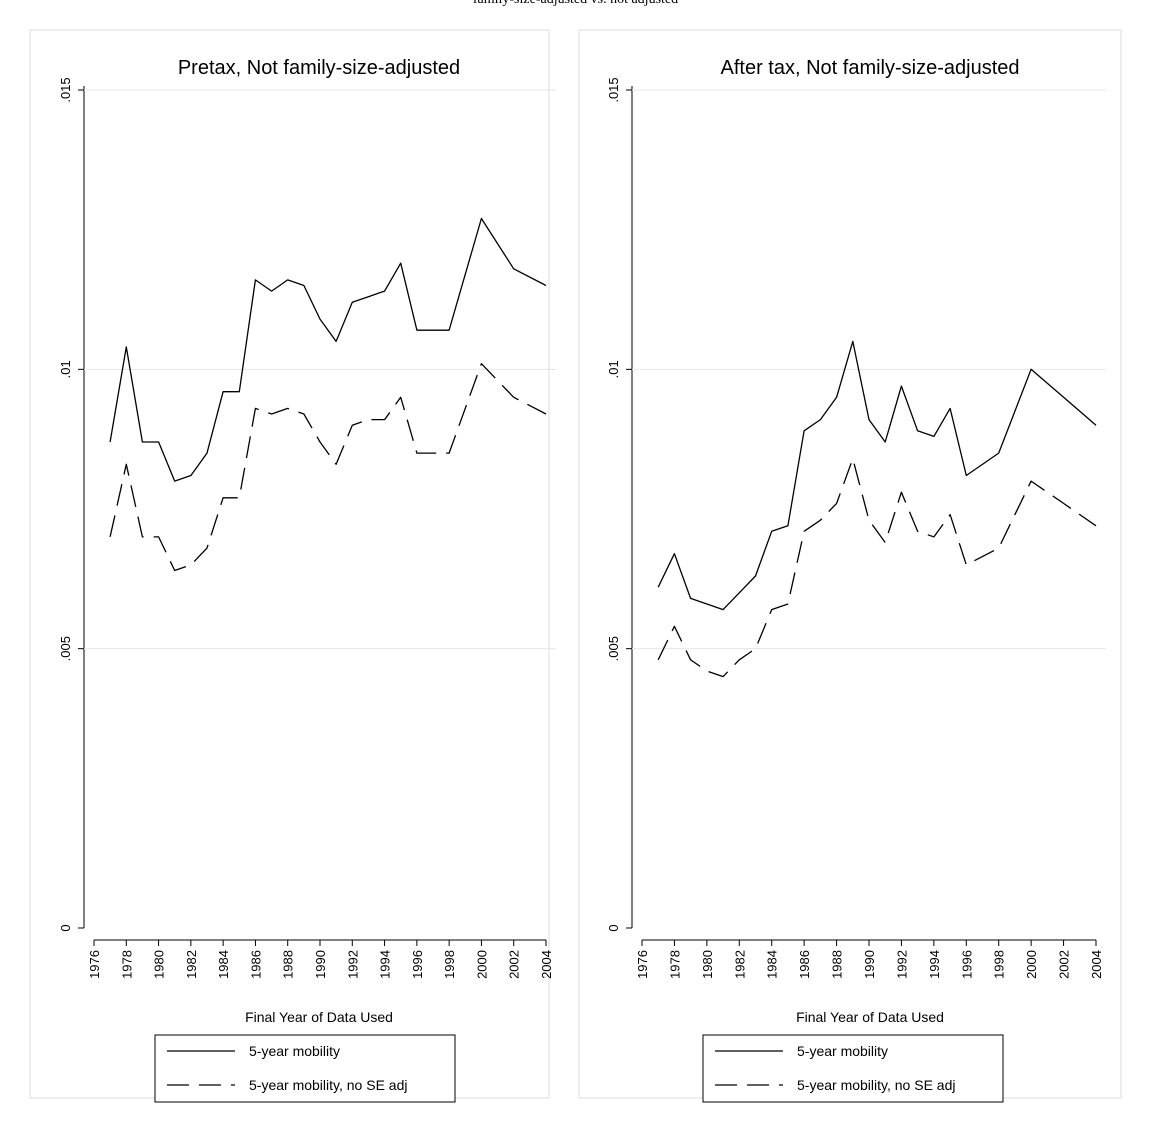 Image resolution: width=1151 pixels, height=1148 pixels. Describe the element at coordinates (870, 68) in the screenshot. I see `chart-title: After tax, Not family-size-adjusted` at that location.